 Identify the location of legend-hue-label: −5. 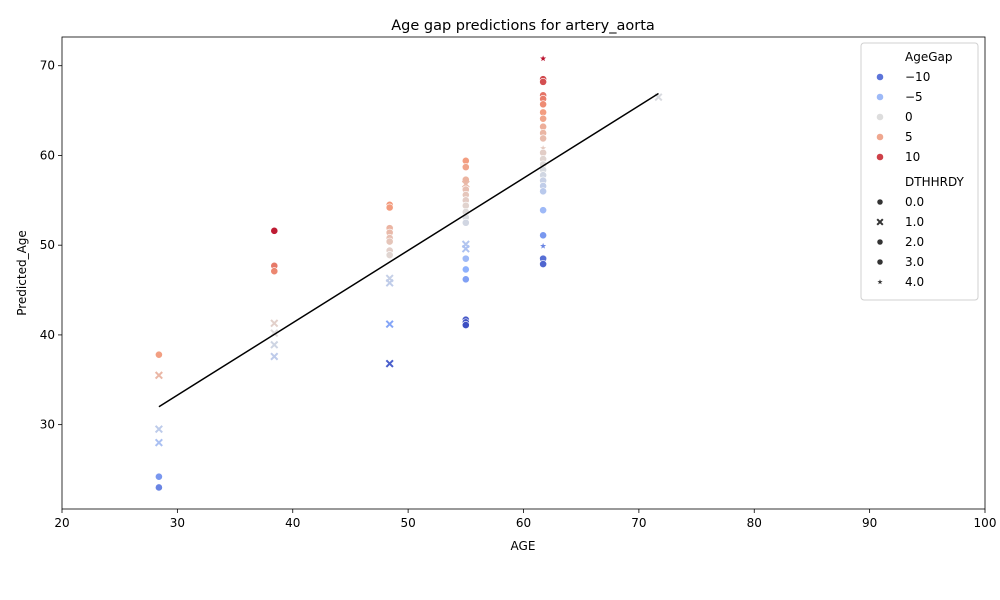
(914, 97).